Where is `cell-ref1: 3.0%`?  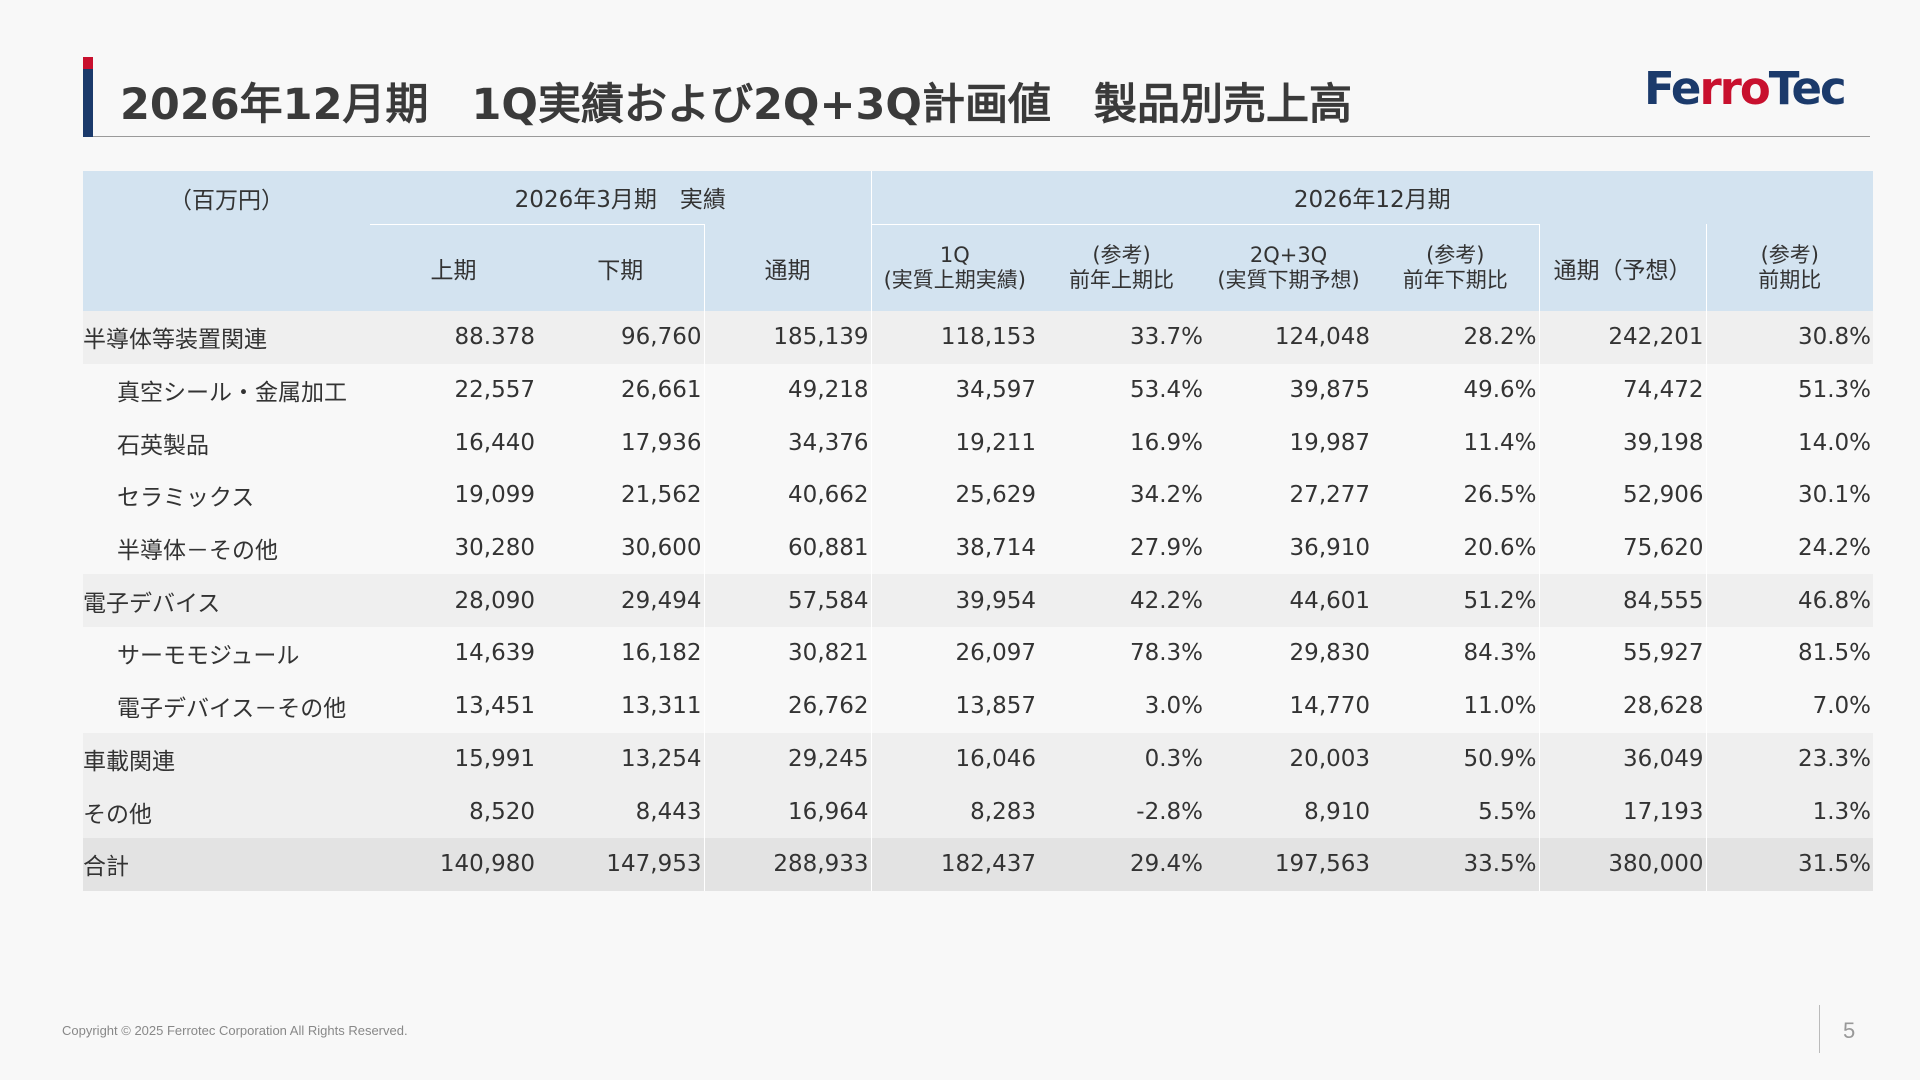 cell-ref1: 3.0% is located at coordinates (1122, 706).